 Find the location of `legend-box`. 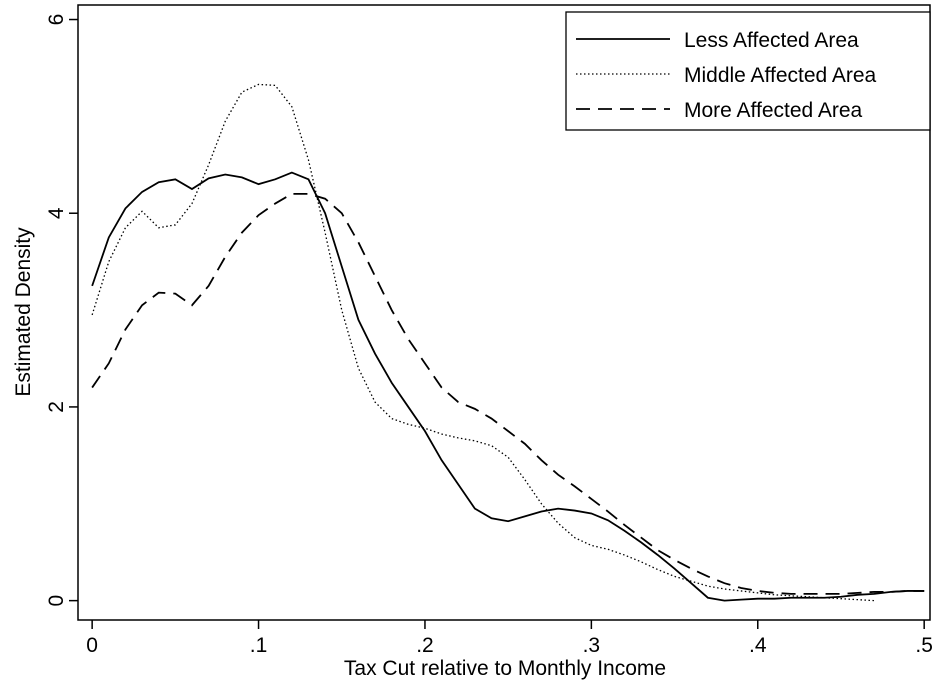

legend-box is located at coordinates (748, 71).